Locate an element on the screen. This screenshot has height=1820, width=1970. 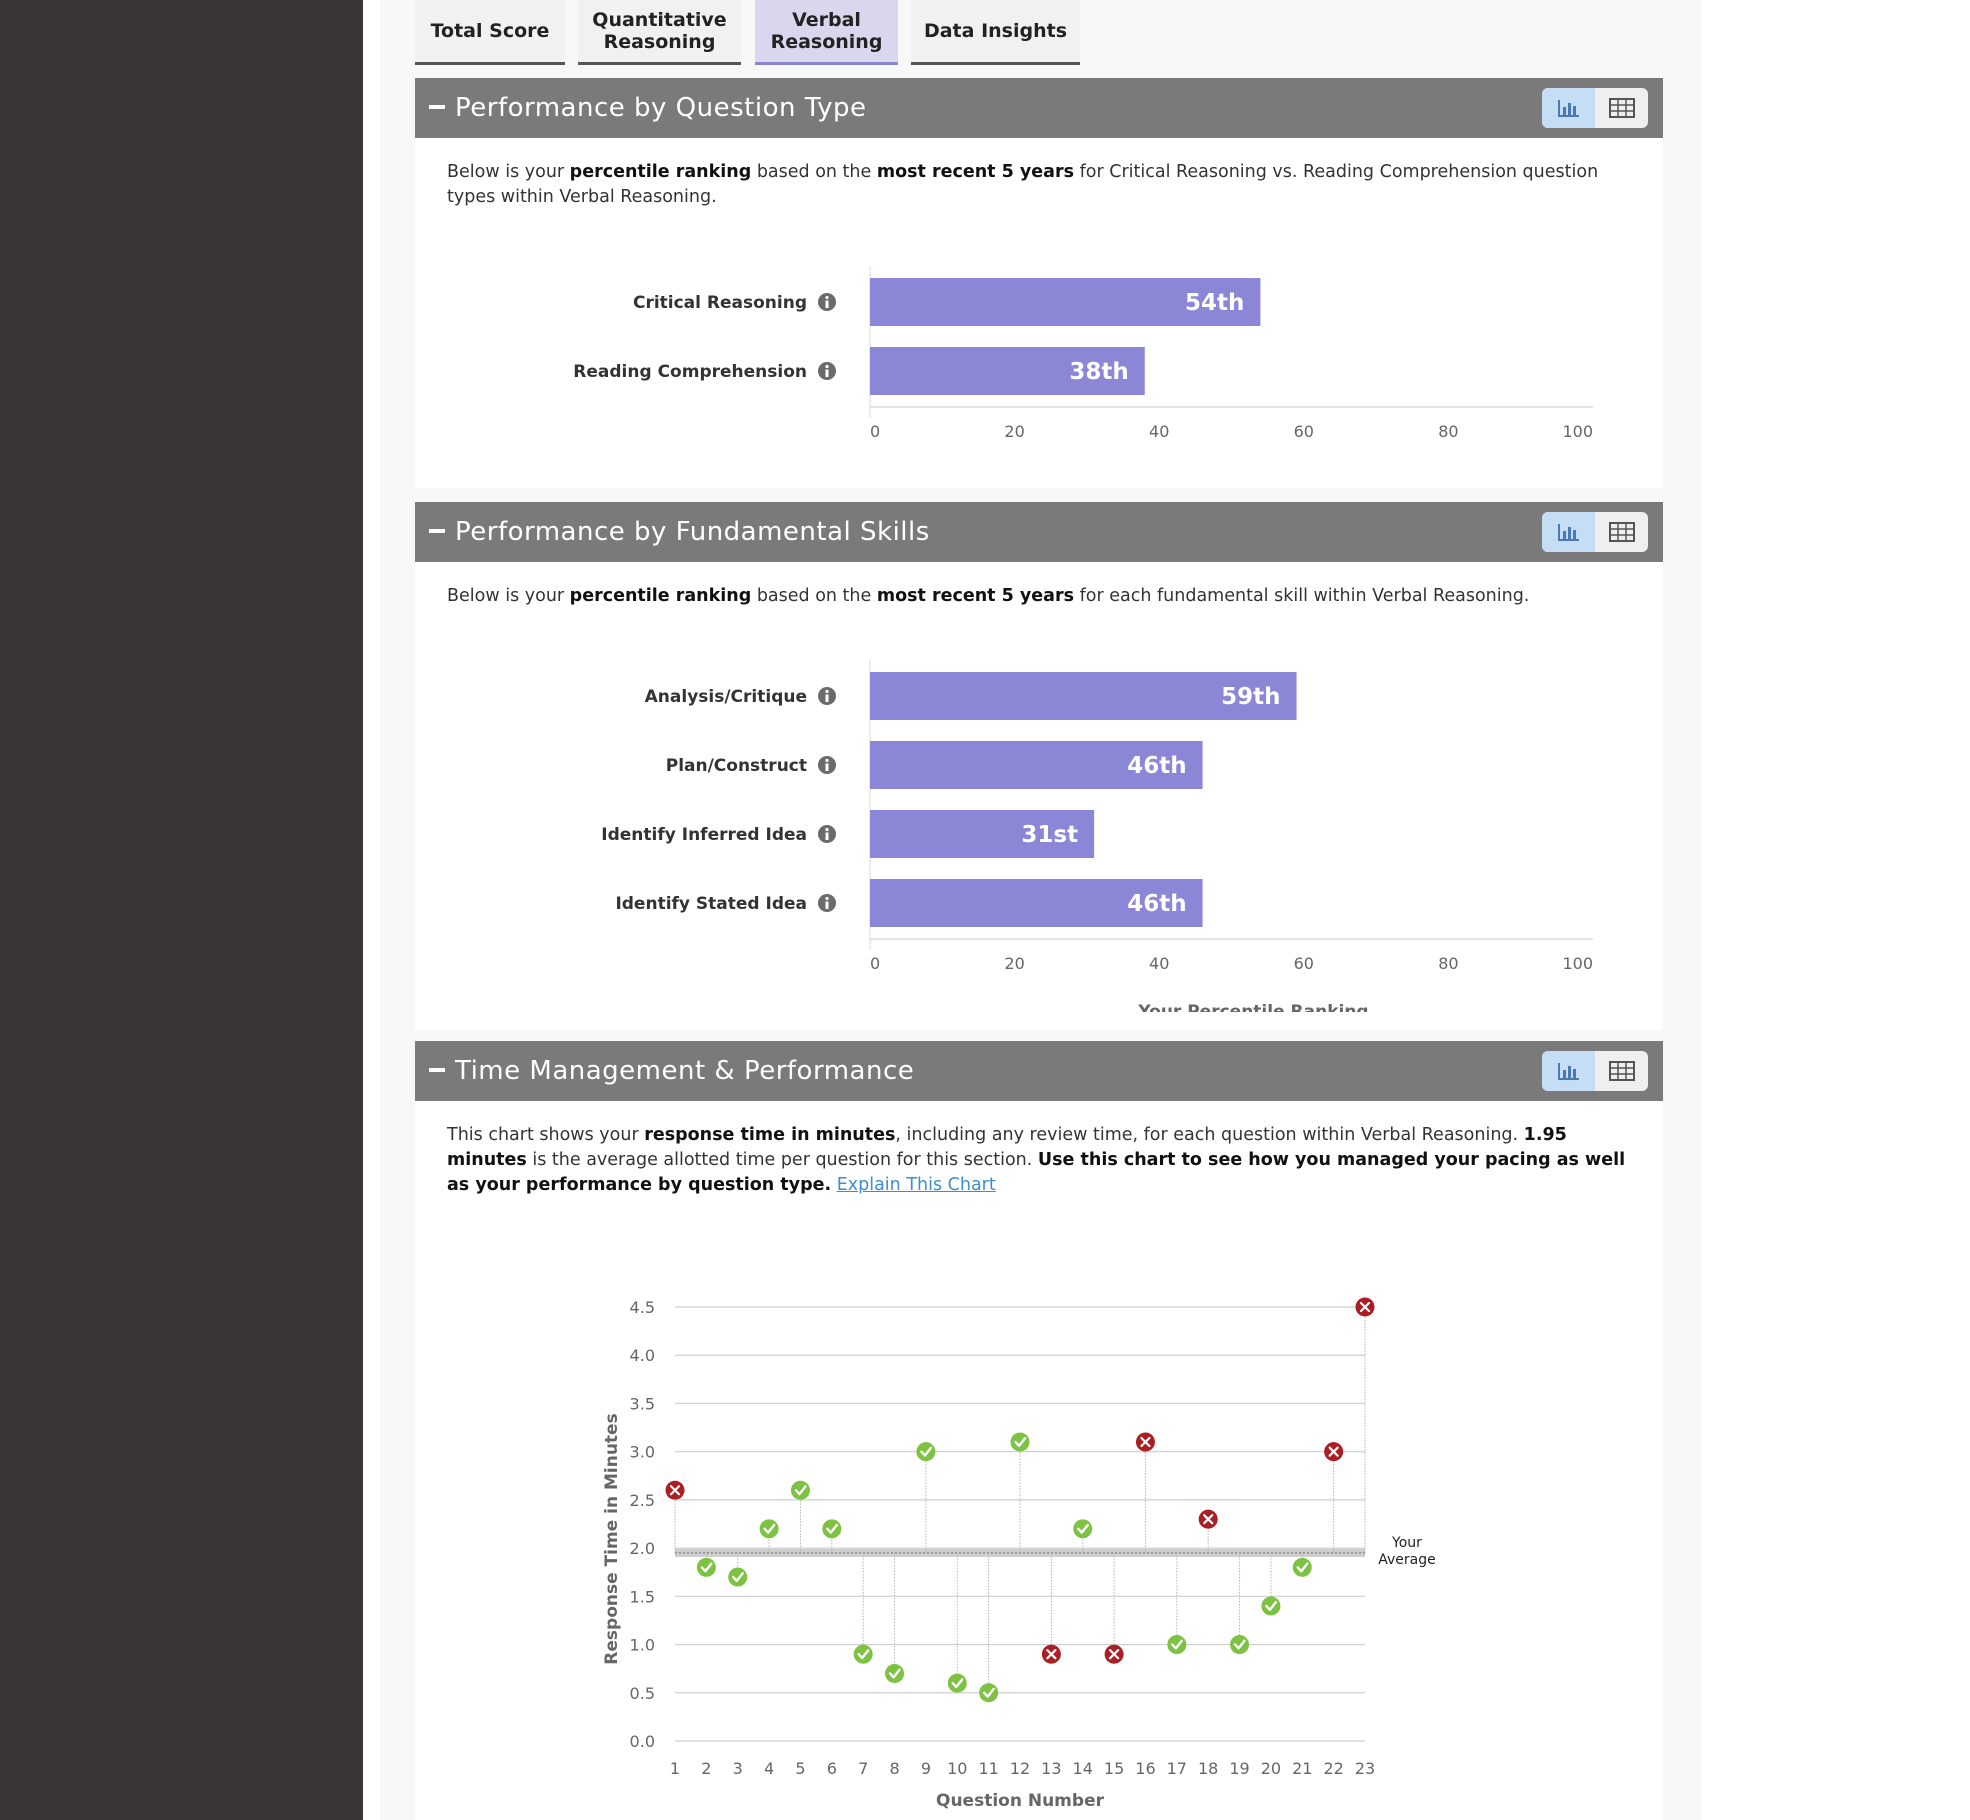
y-tick-label: 1.5 is located at coordinates (642, 1596).